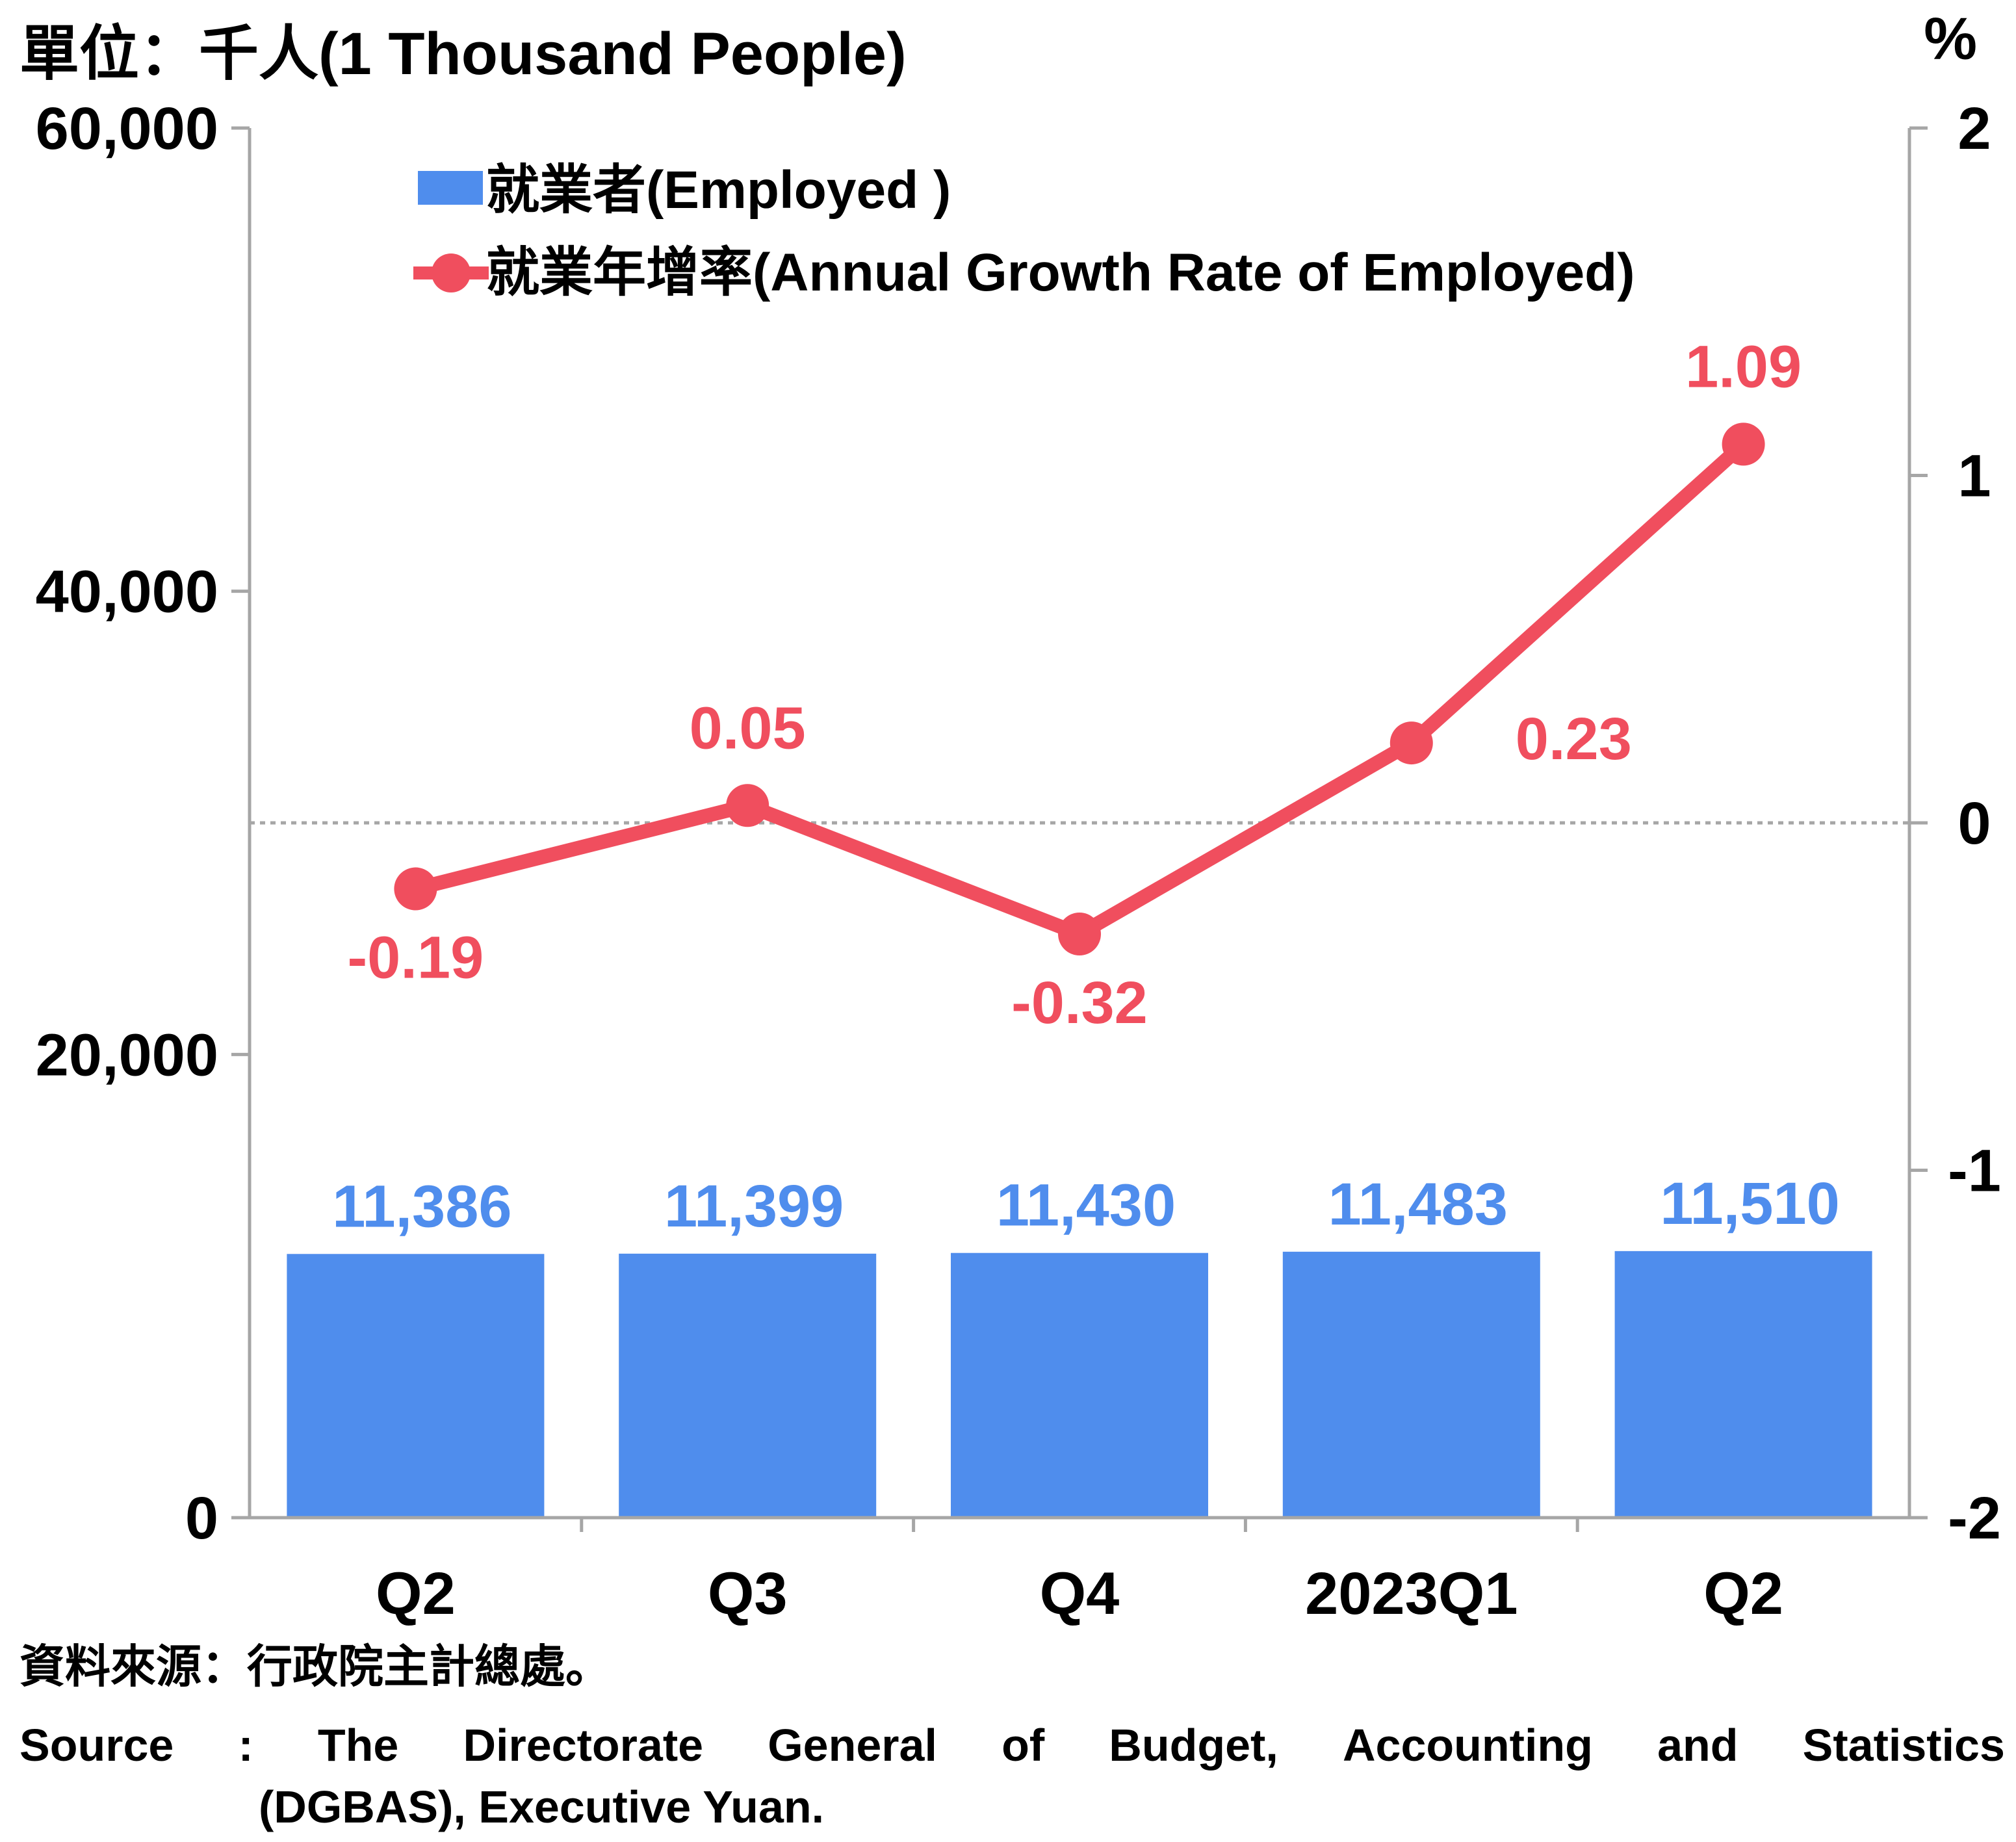 Image resolution: width=2016 pixels, height=1842 pixels. Describe the element at coordinates (1418, 1204) in the screenshot. I see `bar-value-label: 11,483` at that location.